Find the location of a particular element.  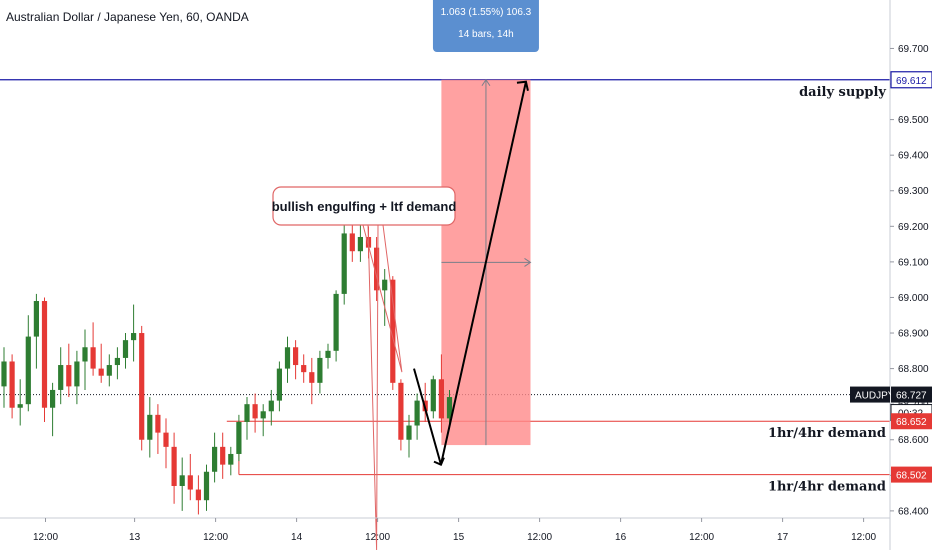

demand-lower-label: 1hr/4hr demand is located at coordinates (827, 487).